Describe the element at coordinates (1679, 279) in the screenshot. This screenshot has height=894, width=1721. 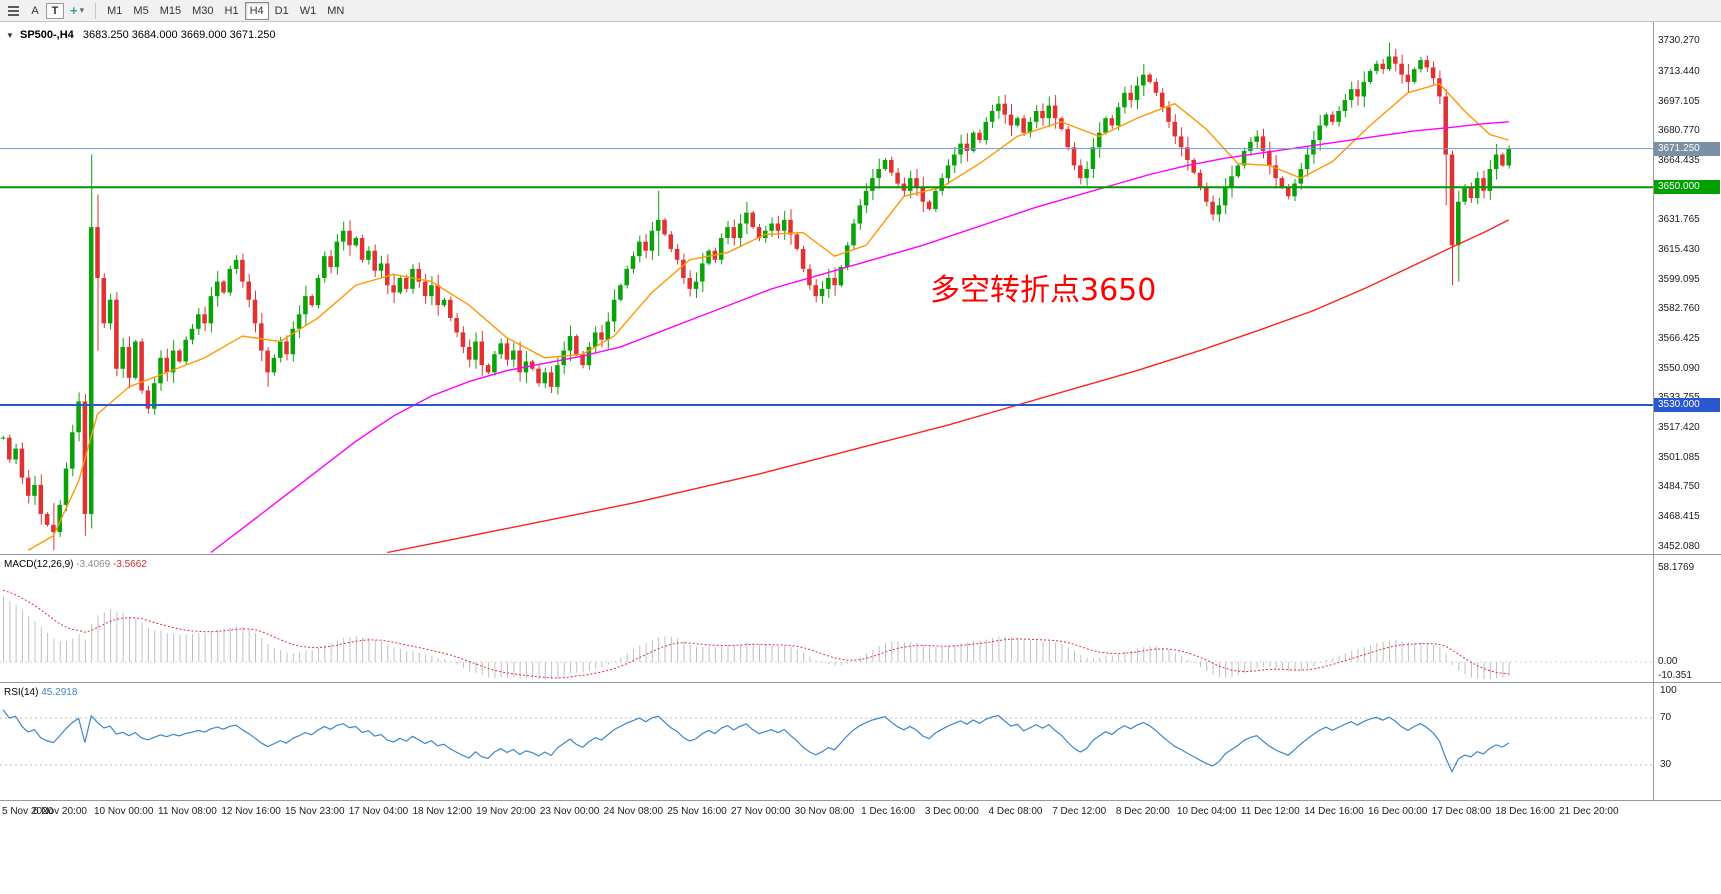
I see `price-axis-label: 3599.095` at that location.